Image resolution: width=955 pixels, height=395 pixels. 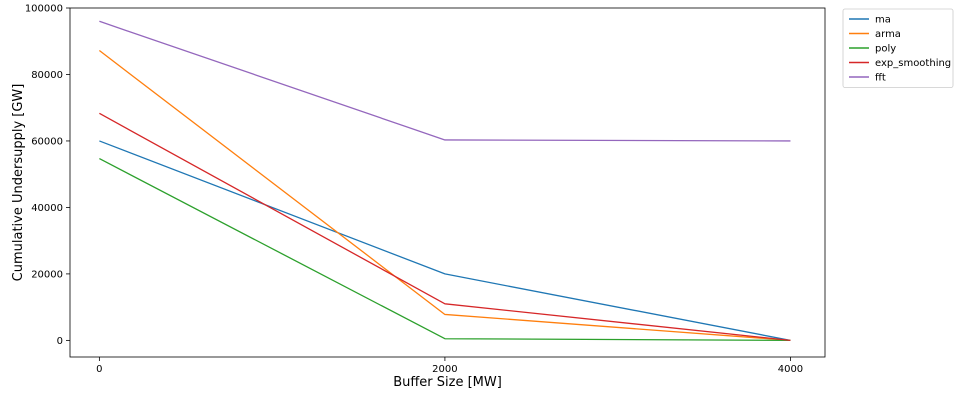 What do you see at coordinates (444, 369) in the screenshot?
I see `x-tick-label: 2000` at bounding box center [444, 369].